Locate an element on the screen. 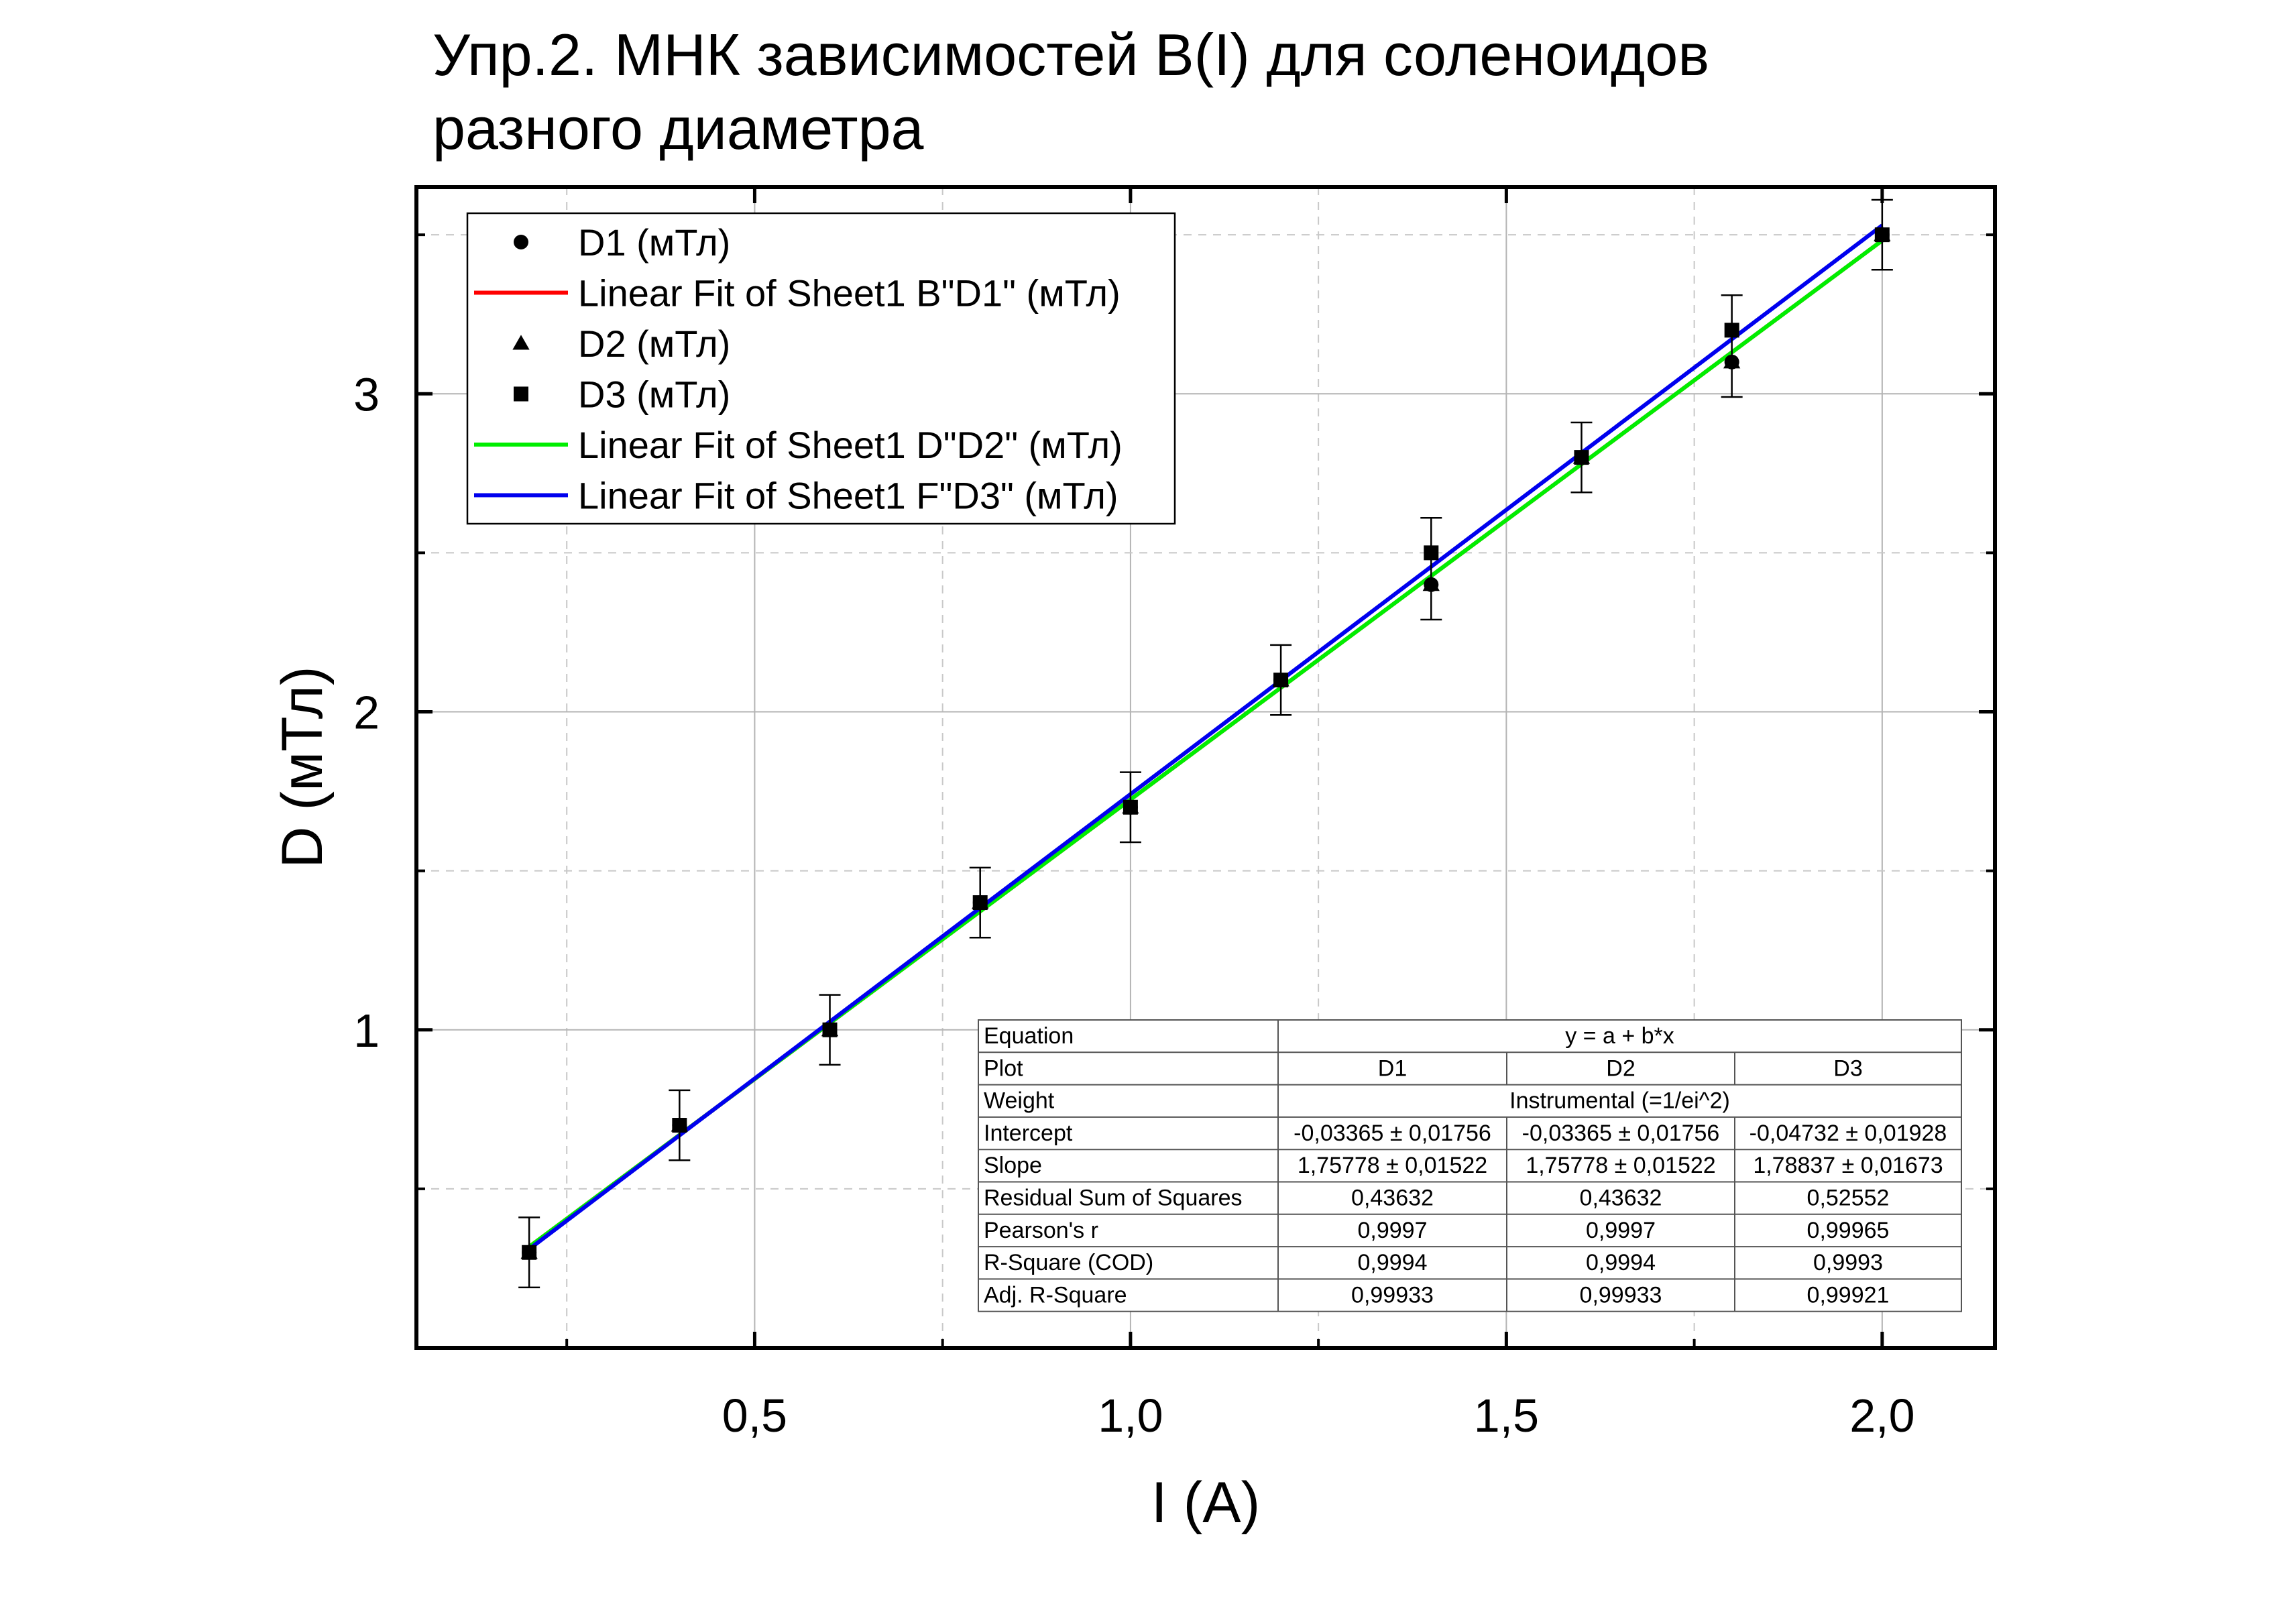  y-tick-label: 3 is located at coordinates (366, 394).